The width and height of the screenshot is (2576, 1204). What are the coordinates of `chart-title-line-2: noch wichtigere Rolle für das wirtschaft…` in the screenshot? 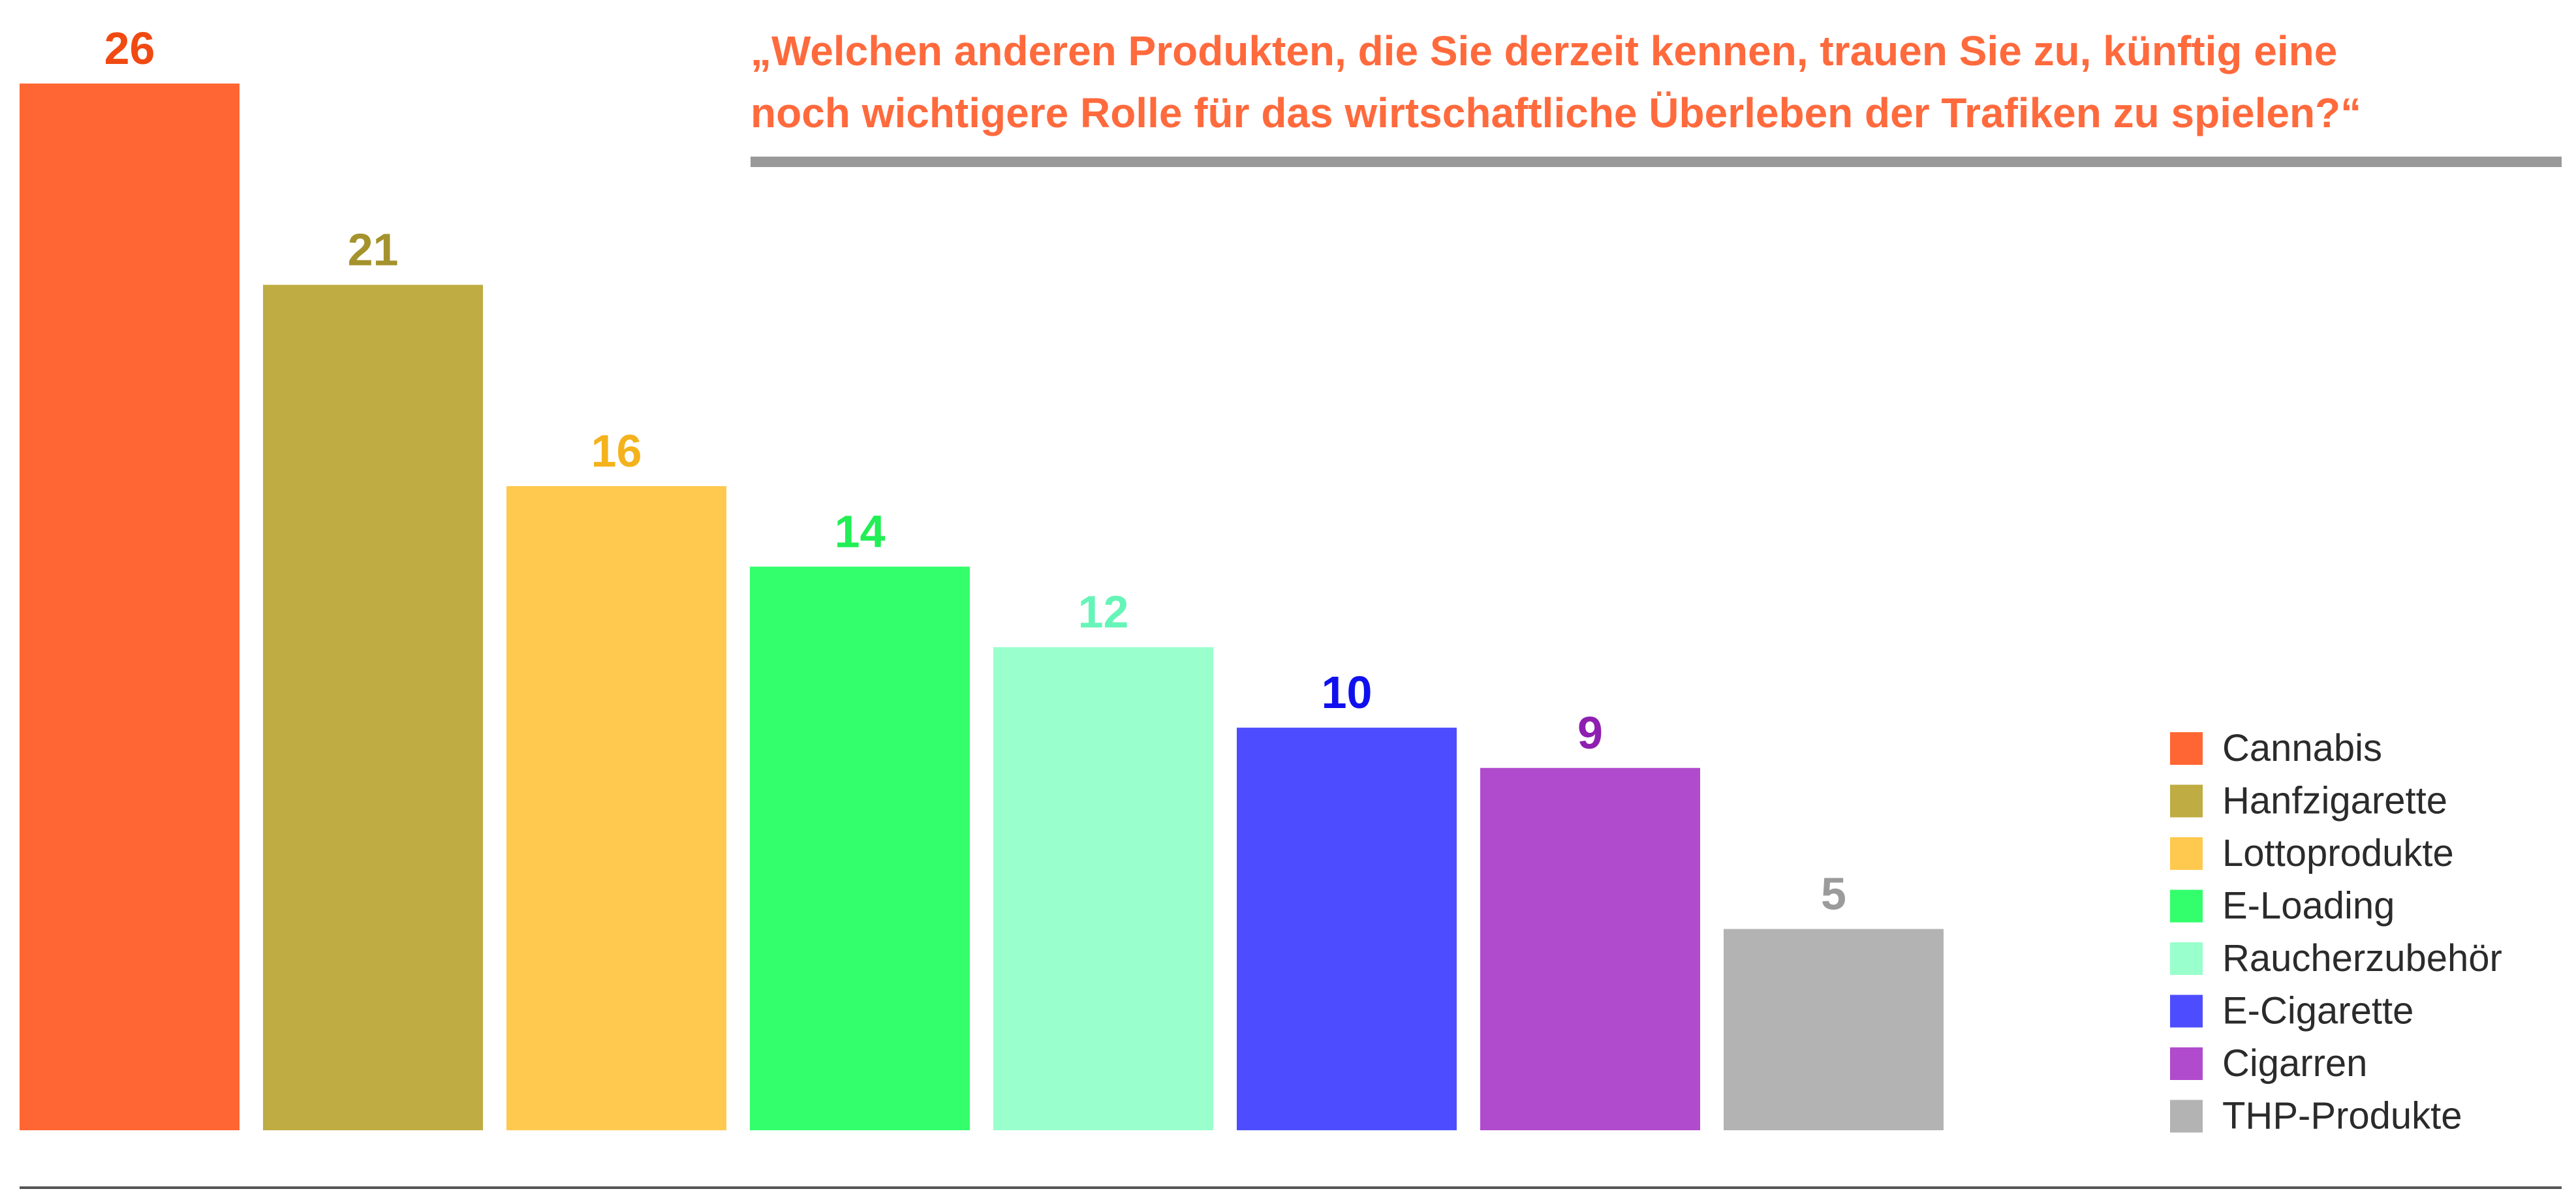 It's located at (1556, 112).